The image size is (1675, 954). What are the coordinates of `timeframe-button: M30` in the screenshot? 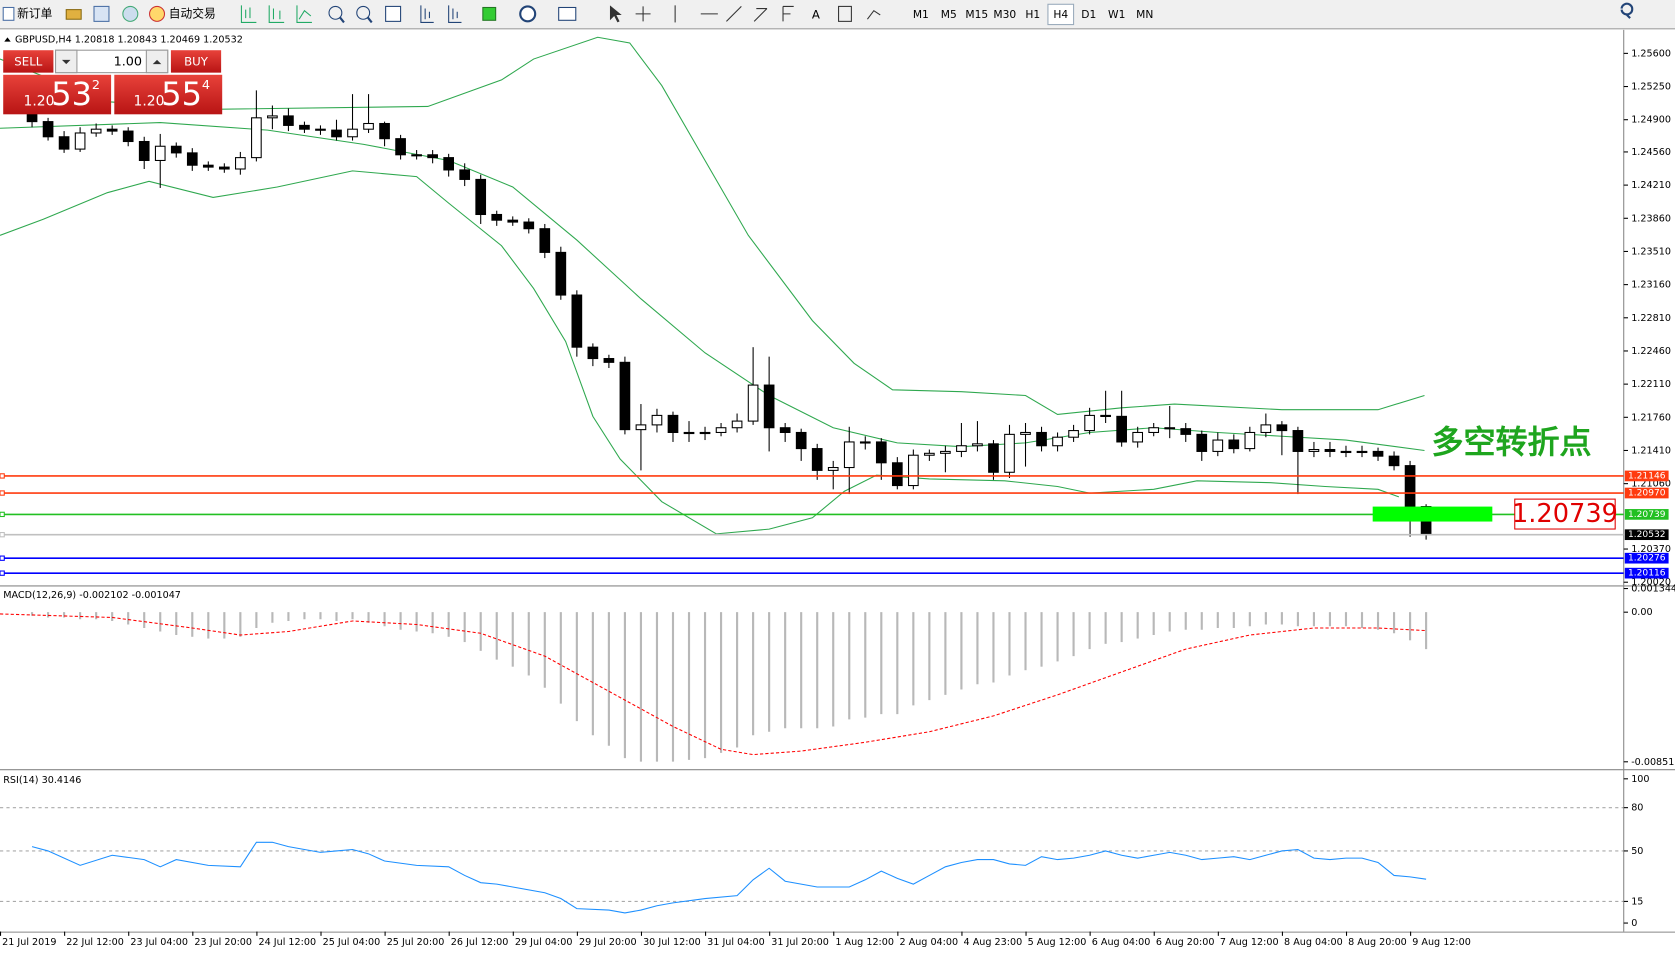 It's located at (1004, 14).